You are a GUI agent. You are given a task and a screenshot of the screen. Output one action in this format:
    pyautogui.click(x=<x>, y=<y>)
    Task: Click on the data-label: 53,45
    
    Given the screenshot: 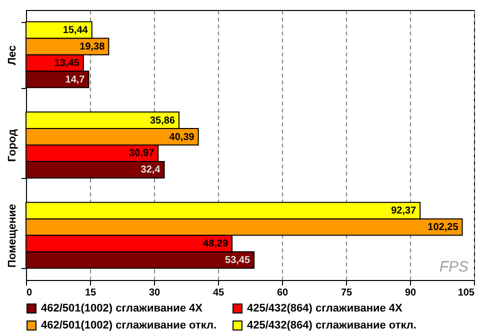 What is the action you would take?
    pyautogui.click(x=237, y=260)
    